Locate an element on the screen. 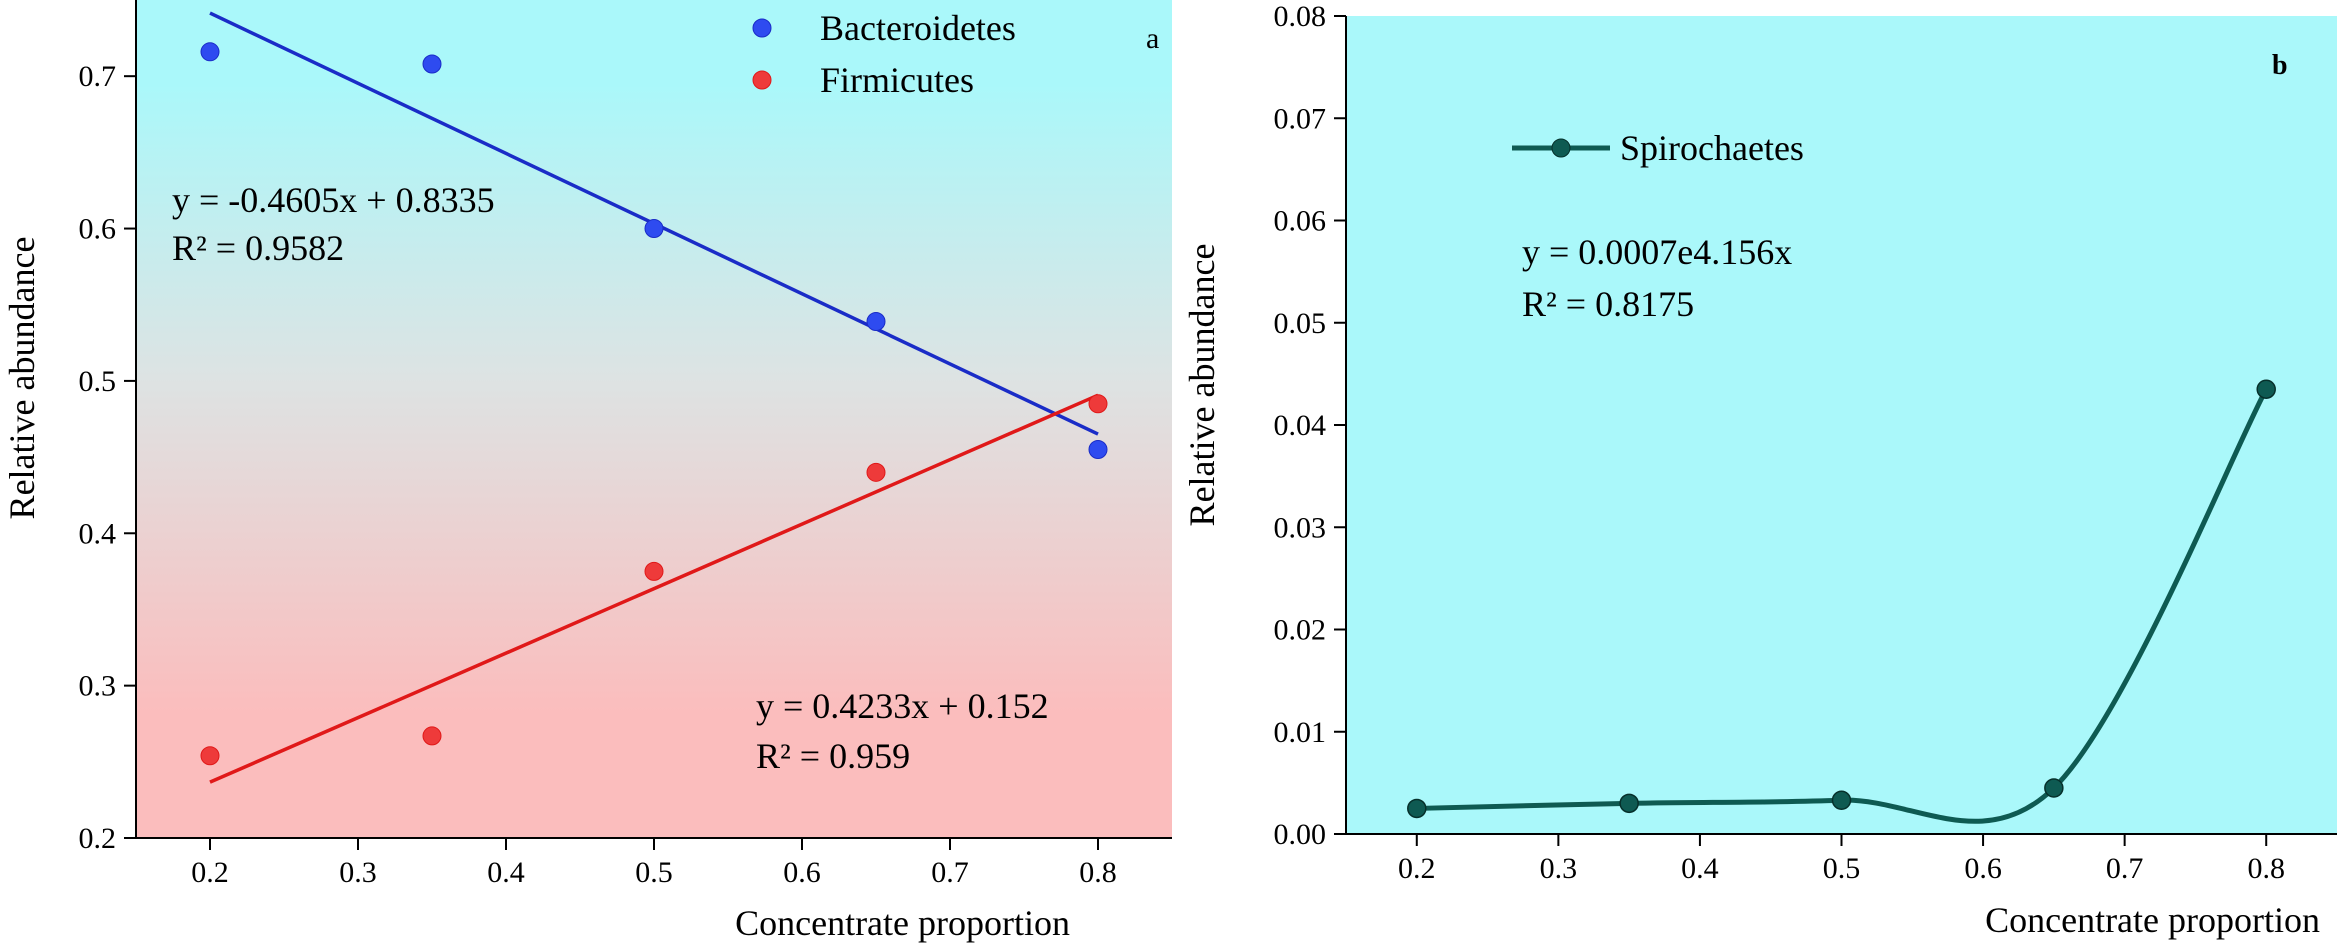 This screenshot has height=945, width=2343. panel-a-y-tick-label: 0.6 is located at coordinates (98, 229).